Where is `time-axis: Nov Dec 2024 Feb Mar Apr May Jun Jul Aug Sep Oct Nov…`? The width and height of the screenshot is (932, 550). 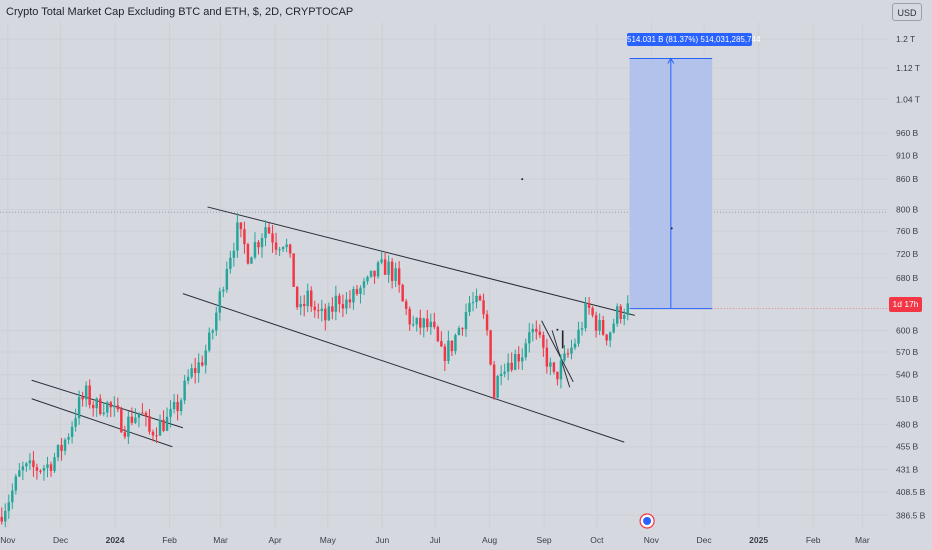
time-axis: Nov Dec 2024 Feb Mar Apr May Jun Jul Aug Sep Oct Nov… is located at coordinates (435, 540).